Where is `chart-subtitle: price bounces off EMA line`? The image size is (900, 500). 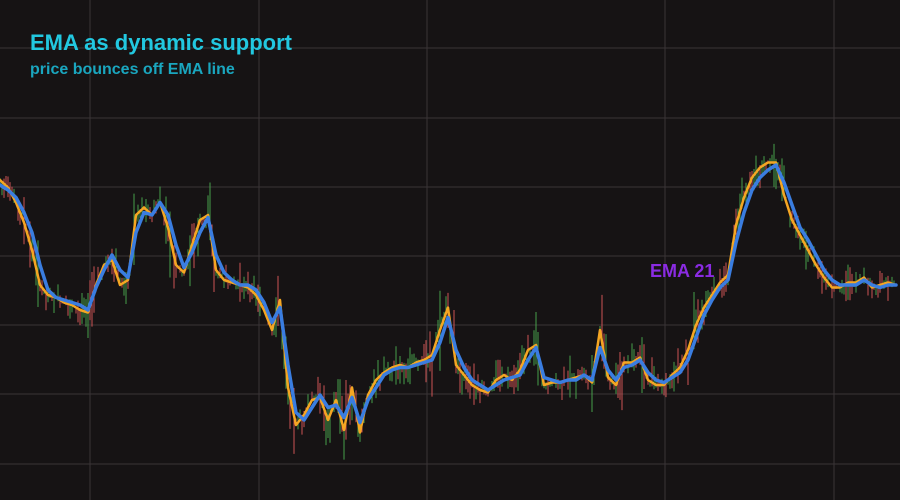 chart-subtitle: price bounces off EMA line is located at coordinates (132, 69).